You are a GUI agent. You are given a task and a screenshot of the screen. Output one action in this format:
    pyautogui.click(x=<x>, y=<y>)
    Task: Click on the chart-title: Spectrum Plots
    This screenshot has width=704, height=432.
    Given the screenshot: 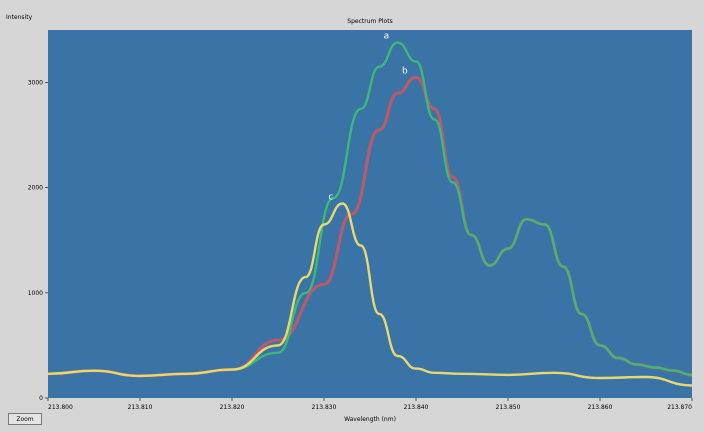 What is the action you would take?
    pyautogui.click(x=369, y=21)
    